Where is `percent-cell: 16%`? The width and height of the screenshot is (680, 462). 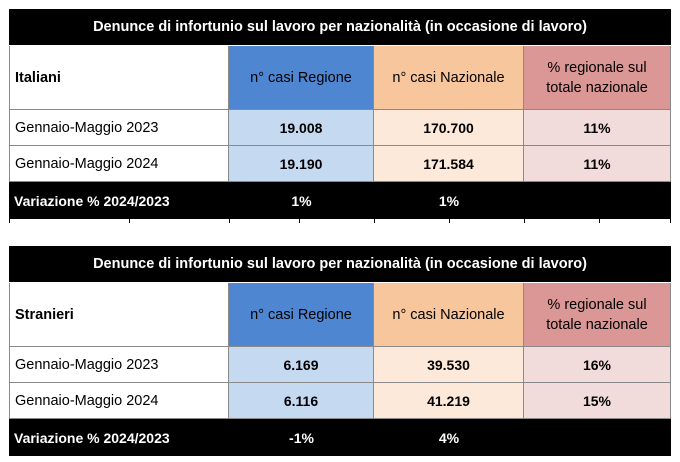
percent-cell: 16% is located at coordinates (597, 365).